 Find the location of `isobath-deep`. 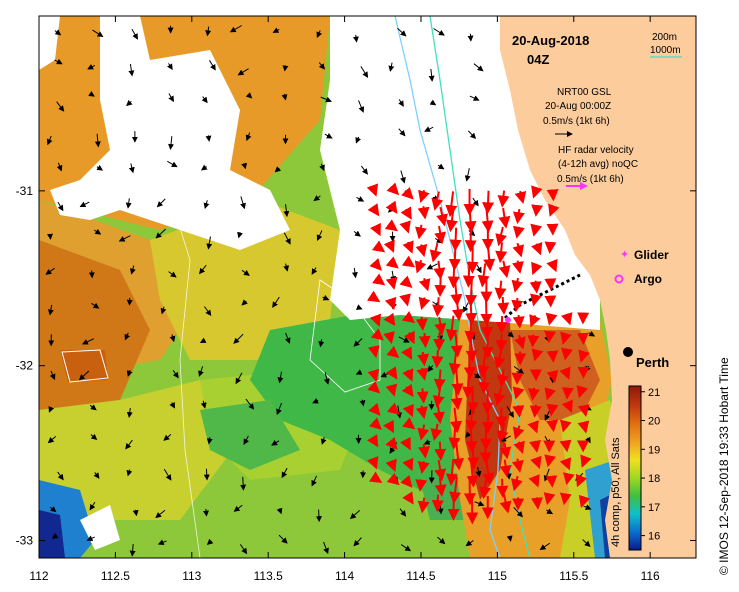

isobath-deep is located at coordinates (160, 287).